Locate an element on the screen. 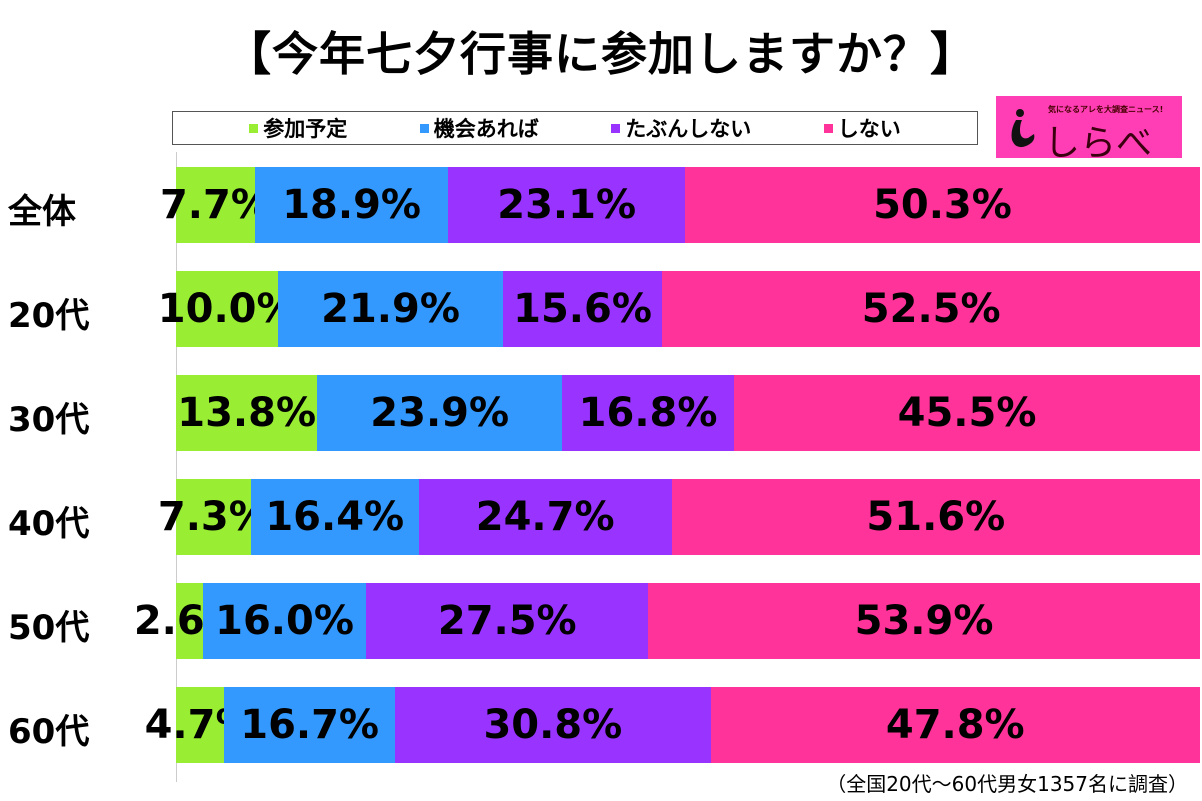 This screenshot has height=801, width=1202. data-label: 7.7% is located at coordinates (215, 205).